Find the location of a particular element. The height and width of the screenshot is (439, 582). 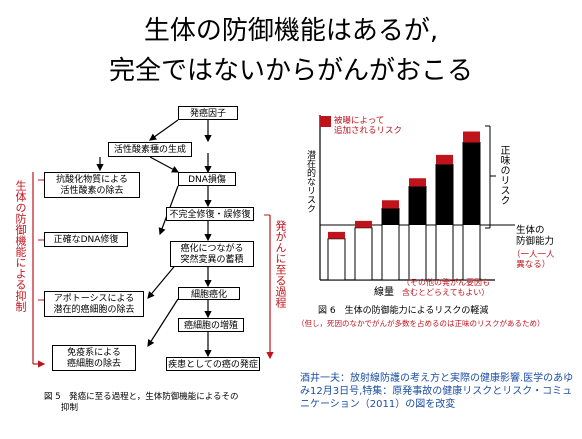

box-mutation: 癌化につながる 突然変異の蓄積 is located at coordinates (212, 254).